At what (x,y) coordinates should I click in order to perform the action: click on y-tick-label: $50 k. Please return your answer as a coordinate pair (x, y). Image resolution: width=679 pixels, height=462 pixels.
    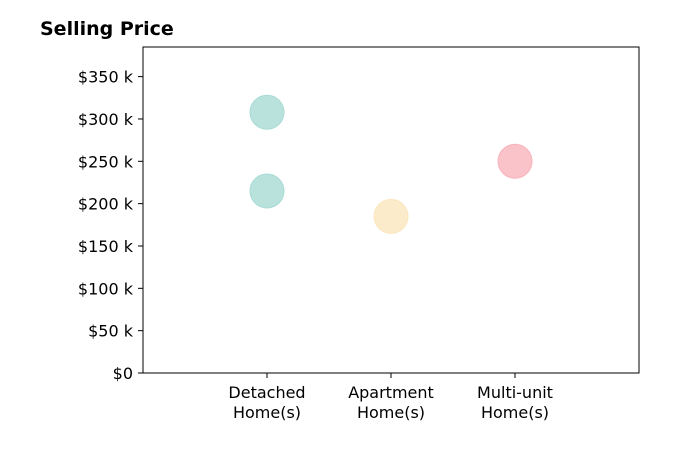
    Looking at the image, I should click on (111, 331).